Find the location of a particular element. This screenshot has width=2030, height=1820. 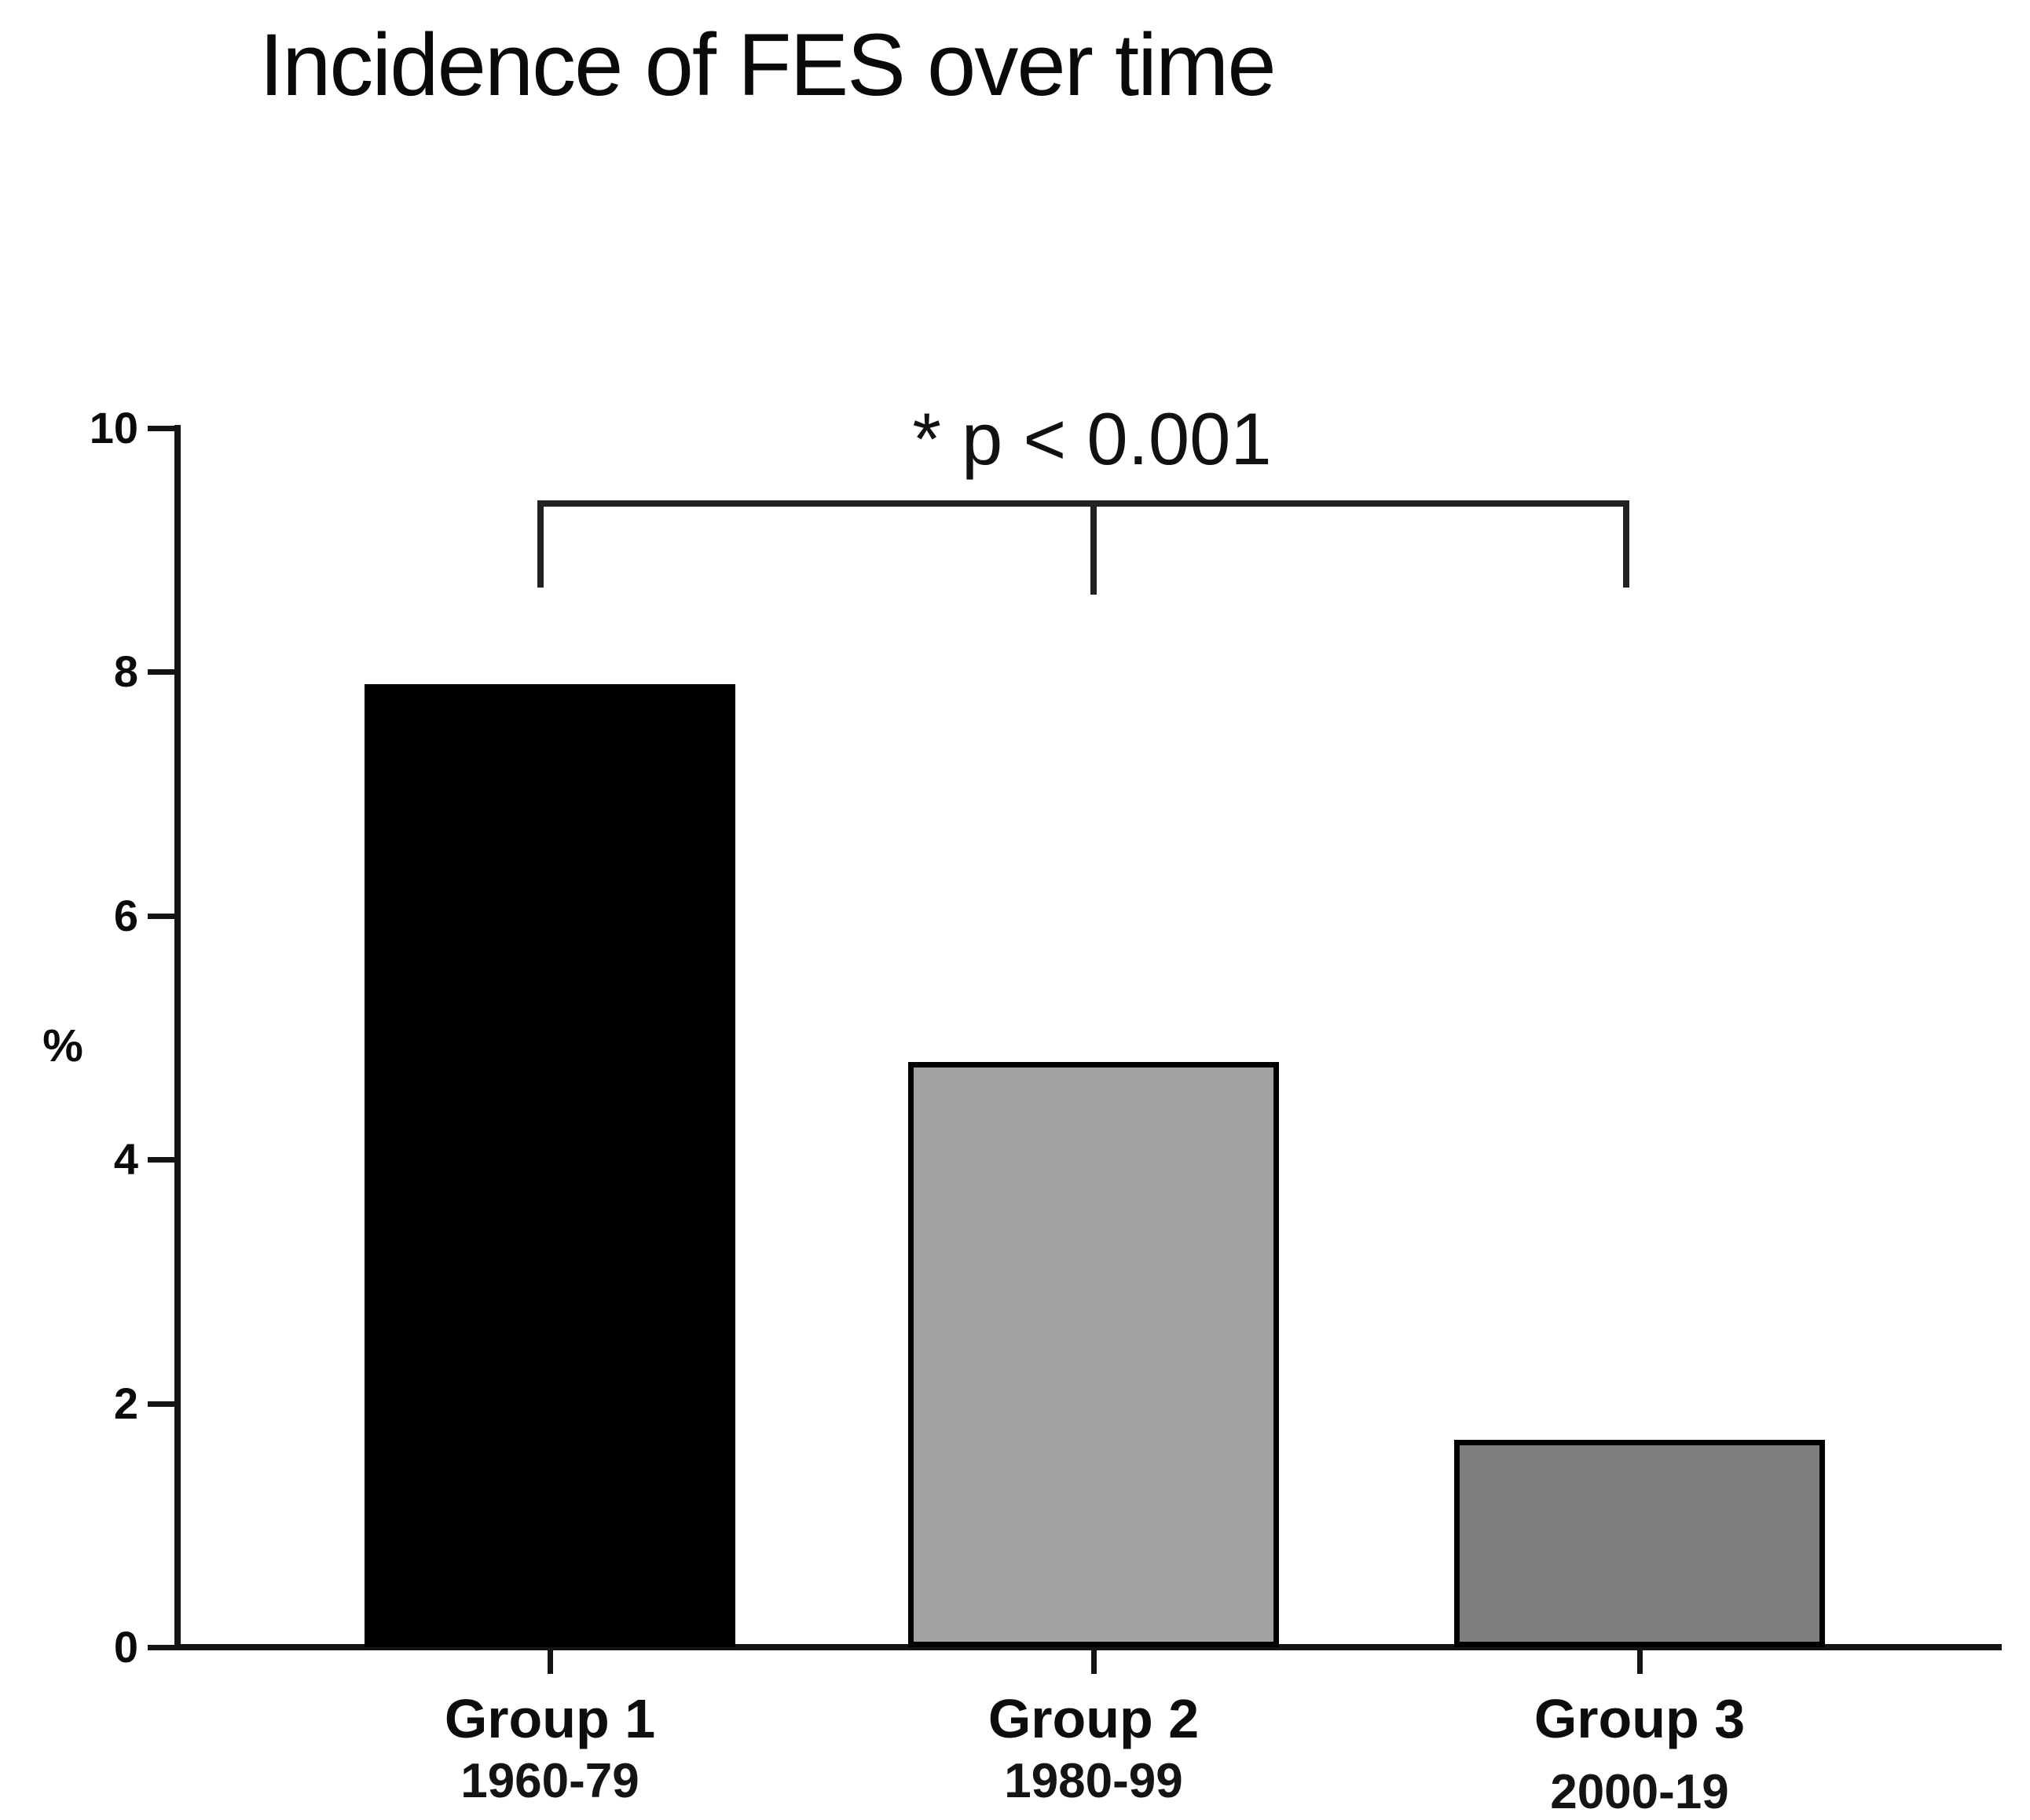

x-axis-line is located at coordinates (1088, 1647).